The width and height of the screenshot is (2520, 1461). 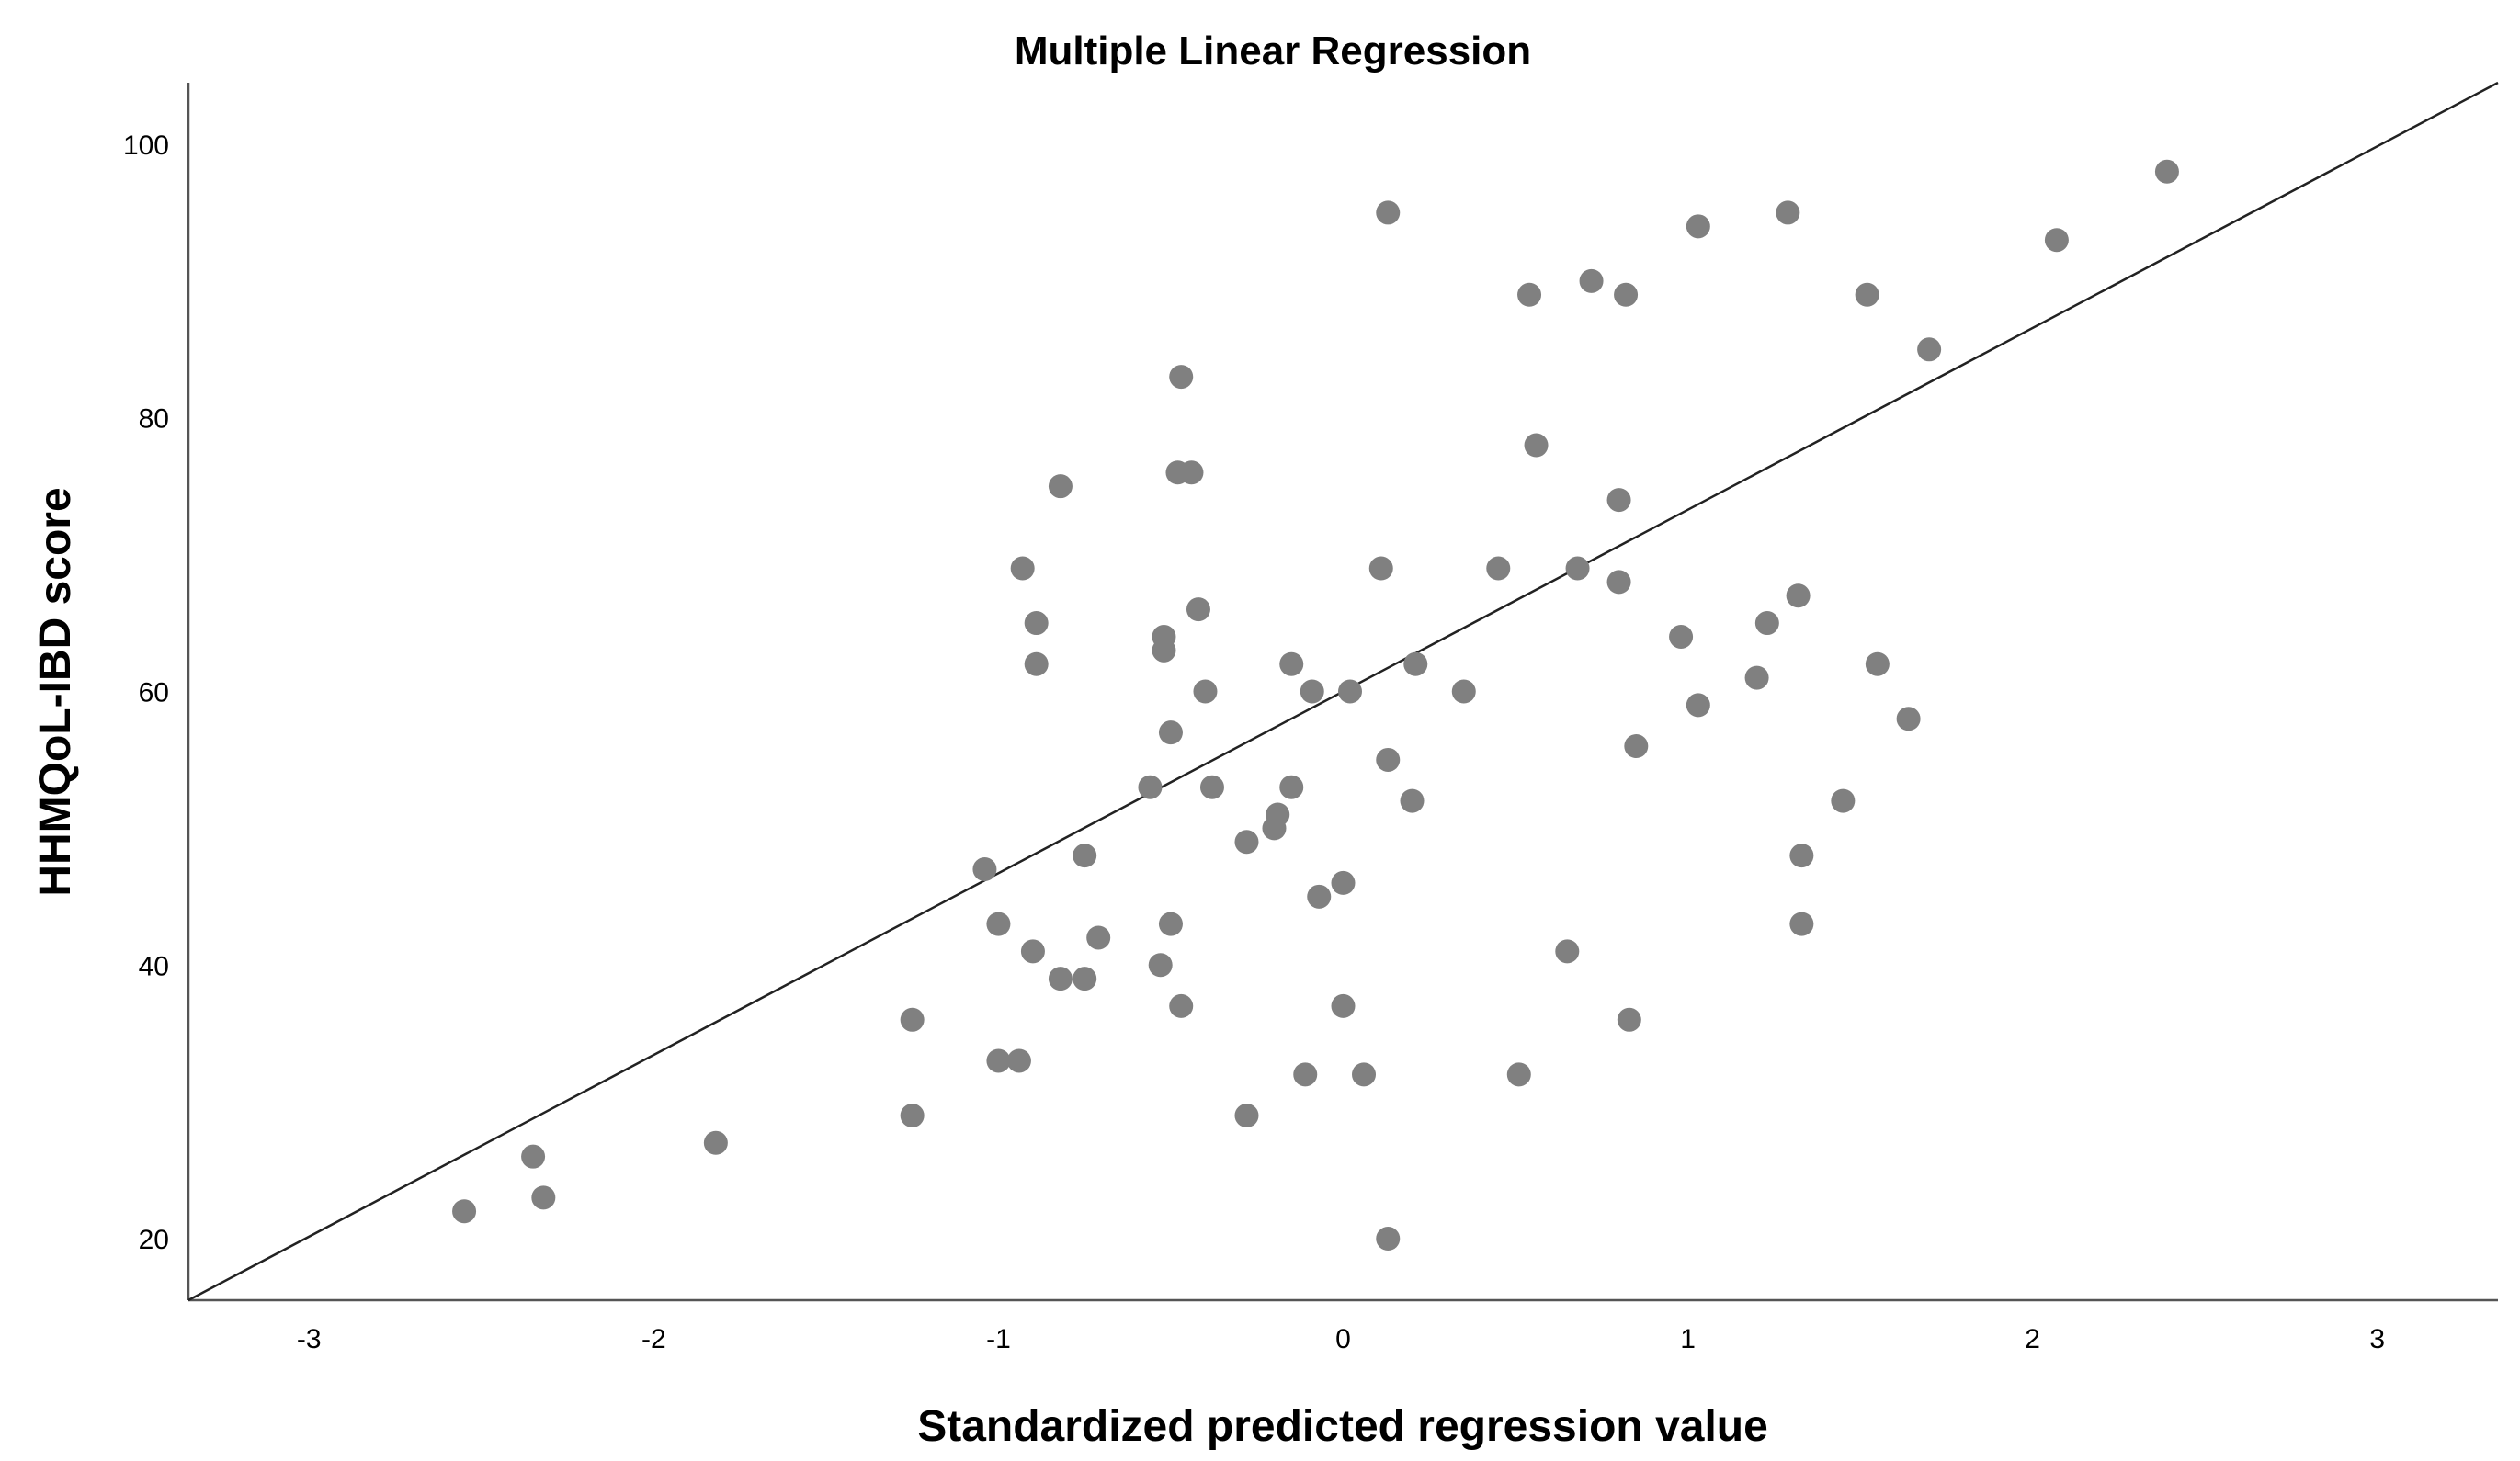 I want to click on y-axis-label: HHMQoL-IBD score, so click(x=55, y=691).